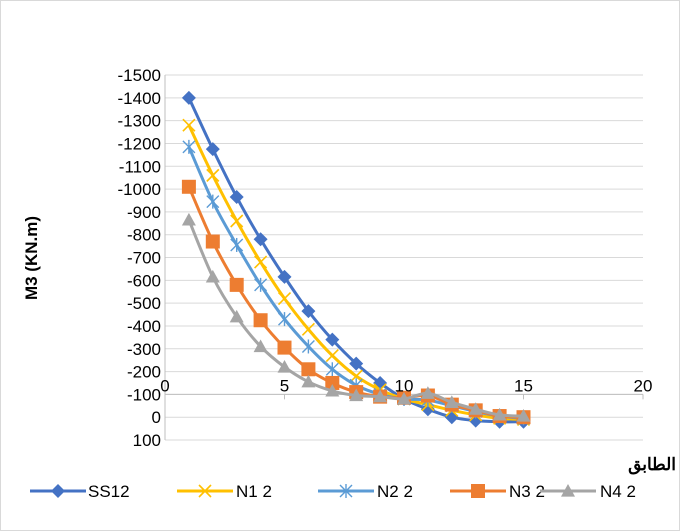  I want to click on x-tick-label: 20, so click(643, 385).